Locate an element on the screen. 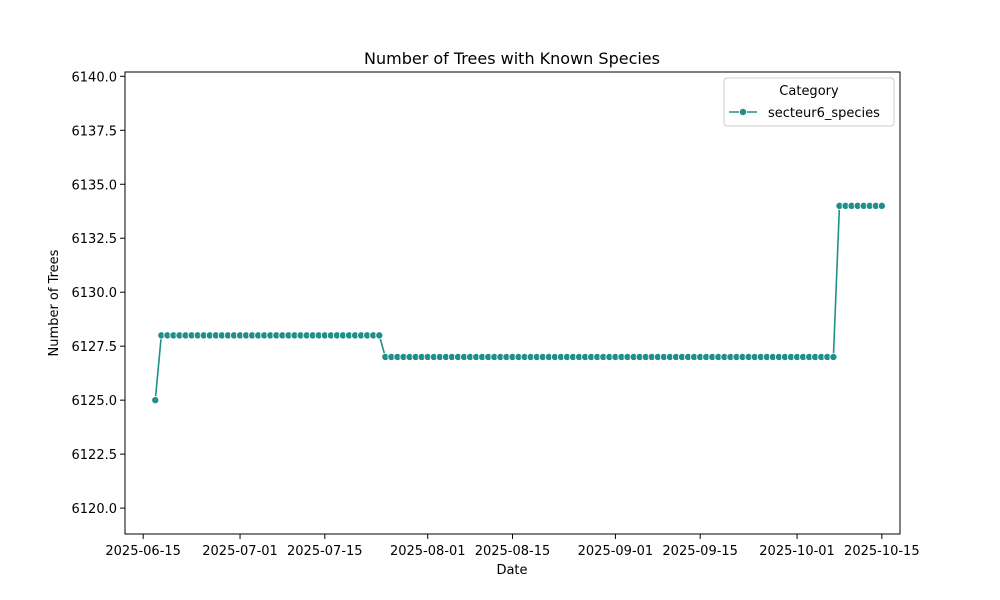  y-tick-label: 6122.5 is located at coordinates (95, 455).